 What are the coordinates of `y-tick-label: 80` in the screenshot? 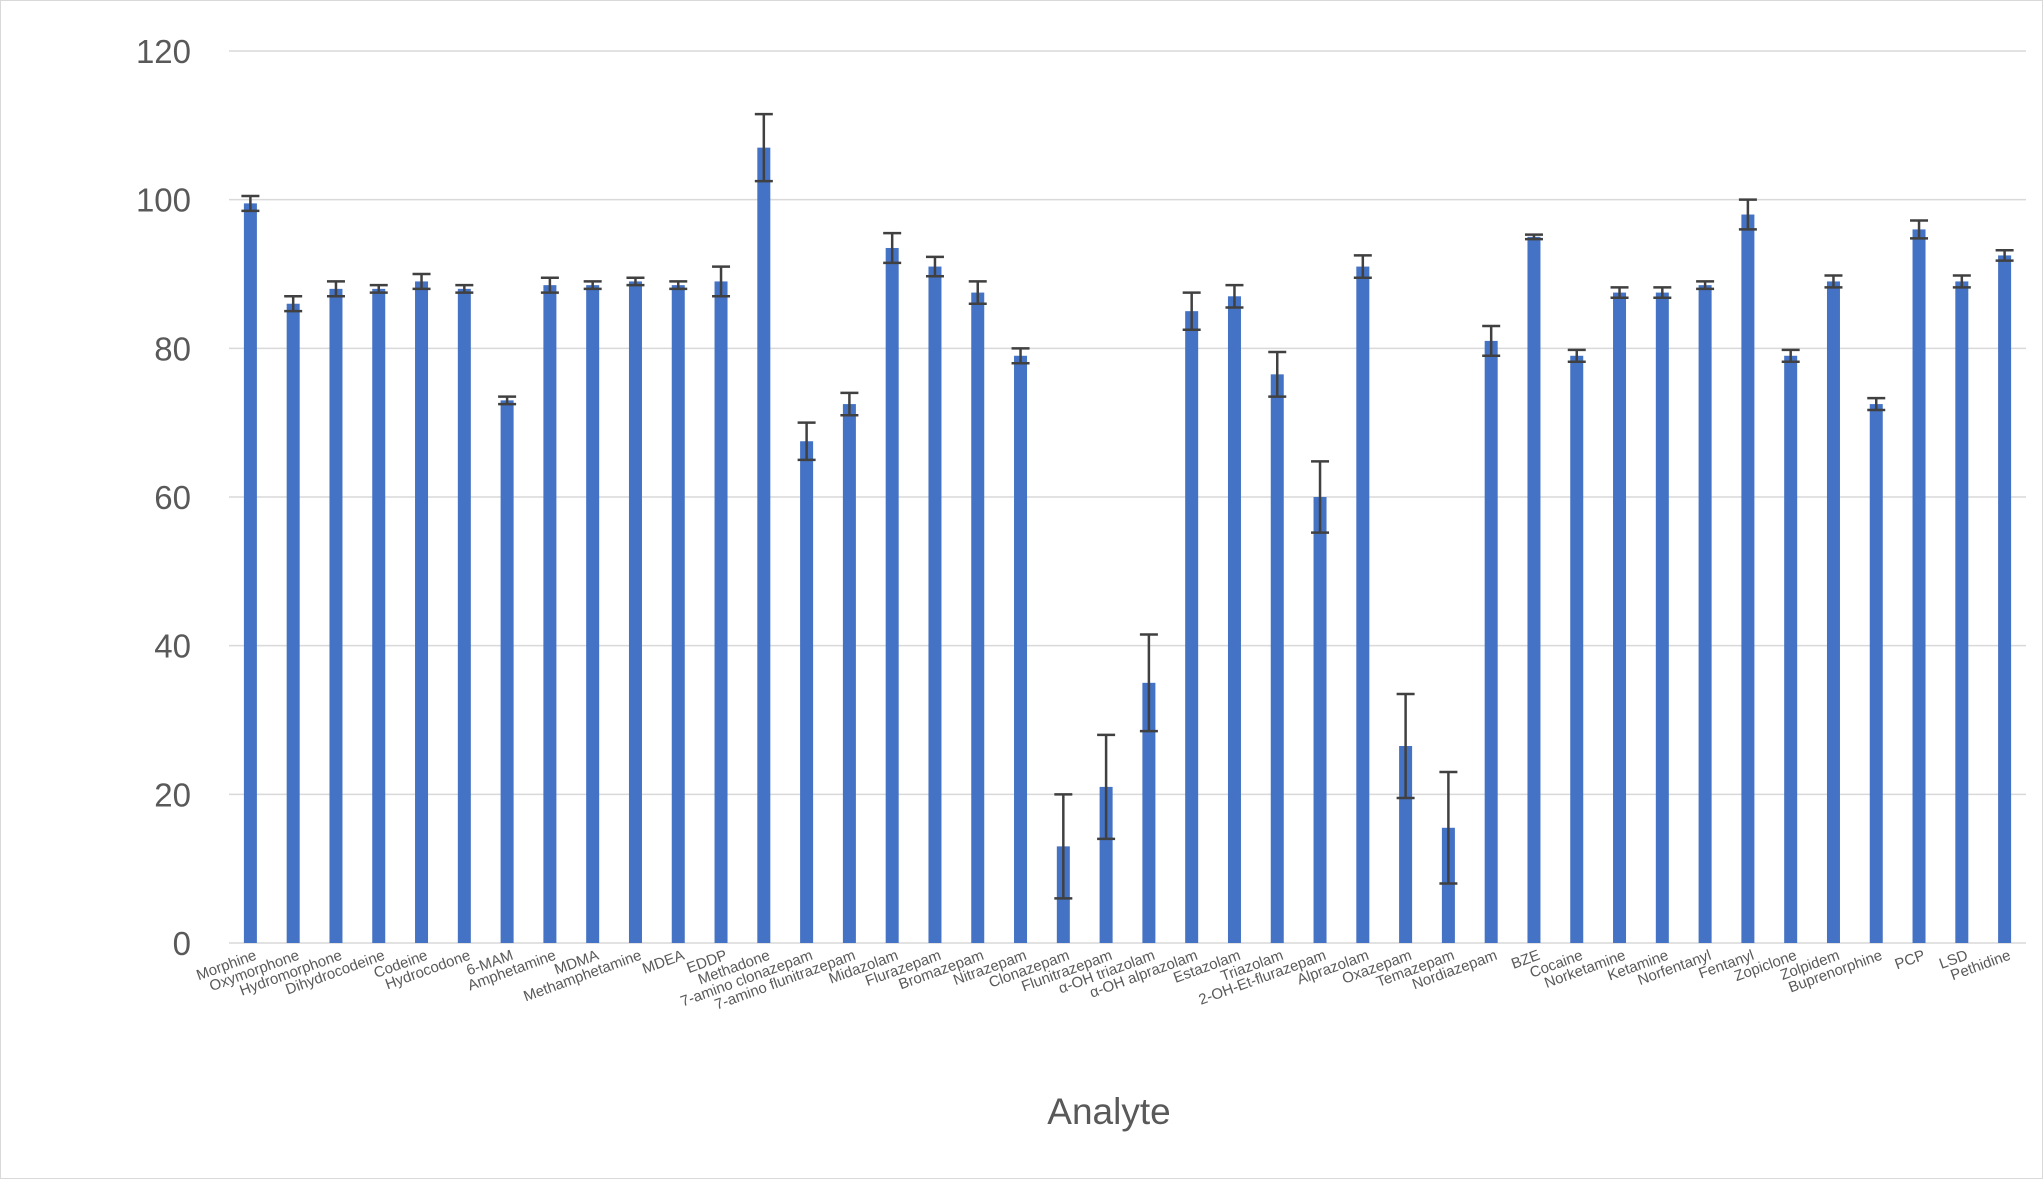 It's located at (172, 348).